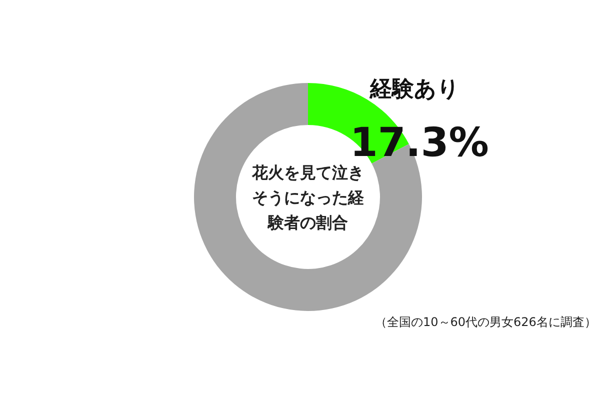 The image size is (600, 400). What do you see at coordinates (485, 322) in the screenshot?
I see `text: （全国の10～60代の男女626名に調査）` at bounding box center [485, 322].